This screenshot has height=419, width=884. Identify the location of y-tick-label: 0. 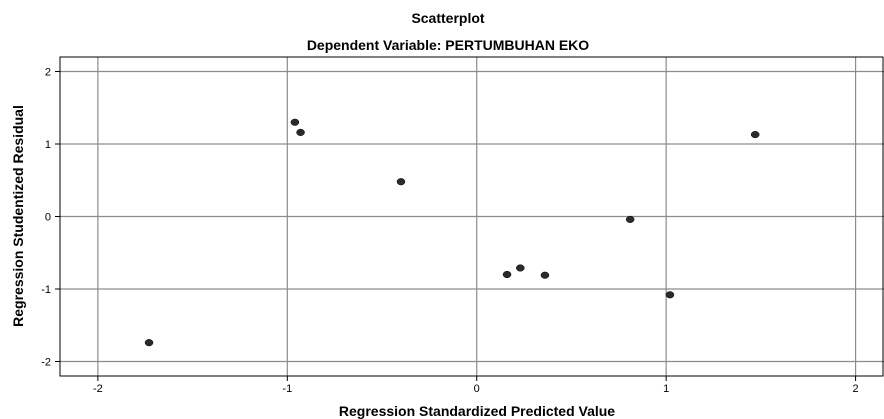
(48, 218).